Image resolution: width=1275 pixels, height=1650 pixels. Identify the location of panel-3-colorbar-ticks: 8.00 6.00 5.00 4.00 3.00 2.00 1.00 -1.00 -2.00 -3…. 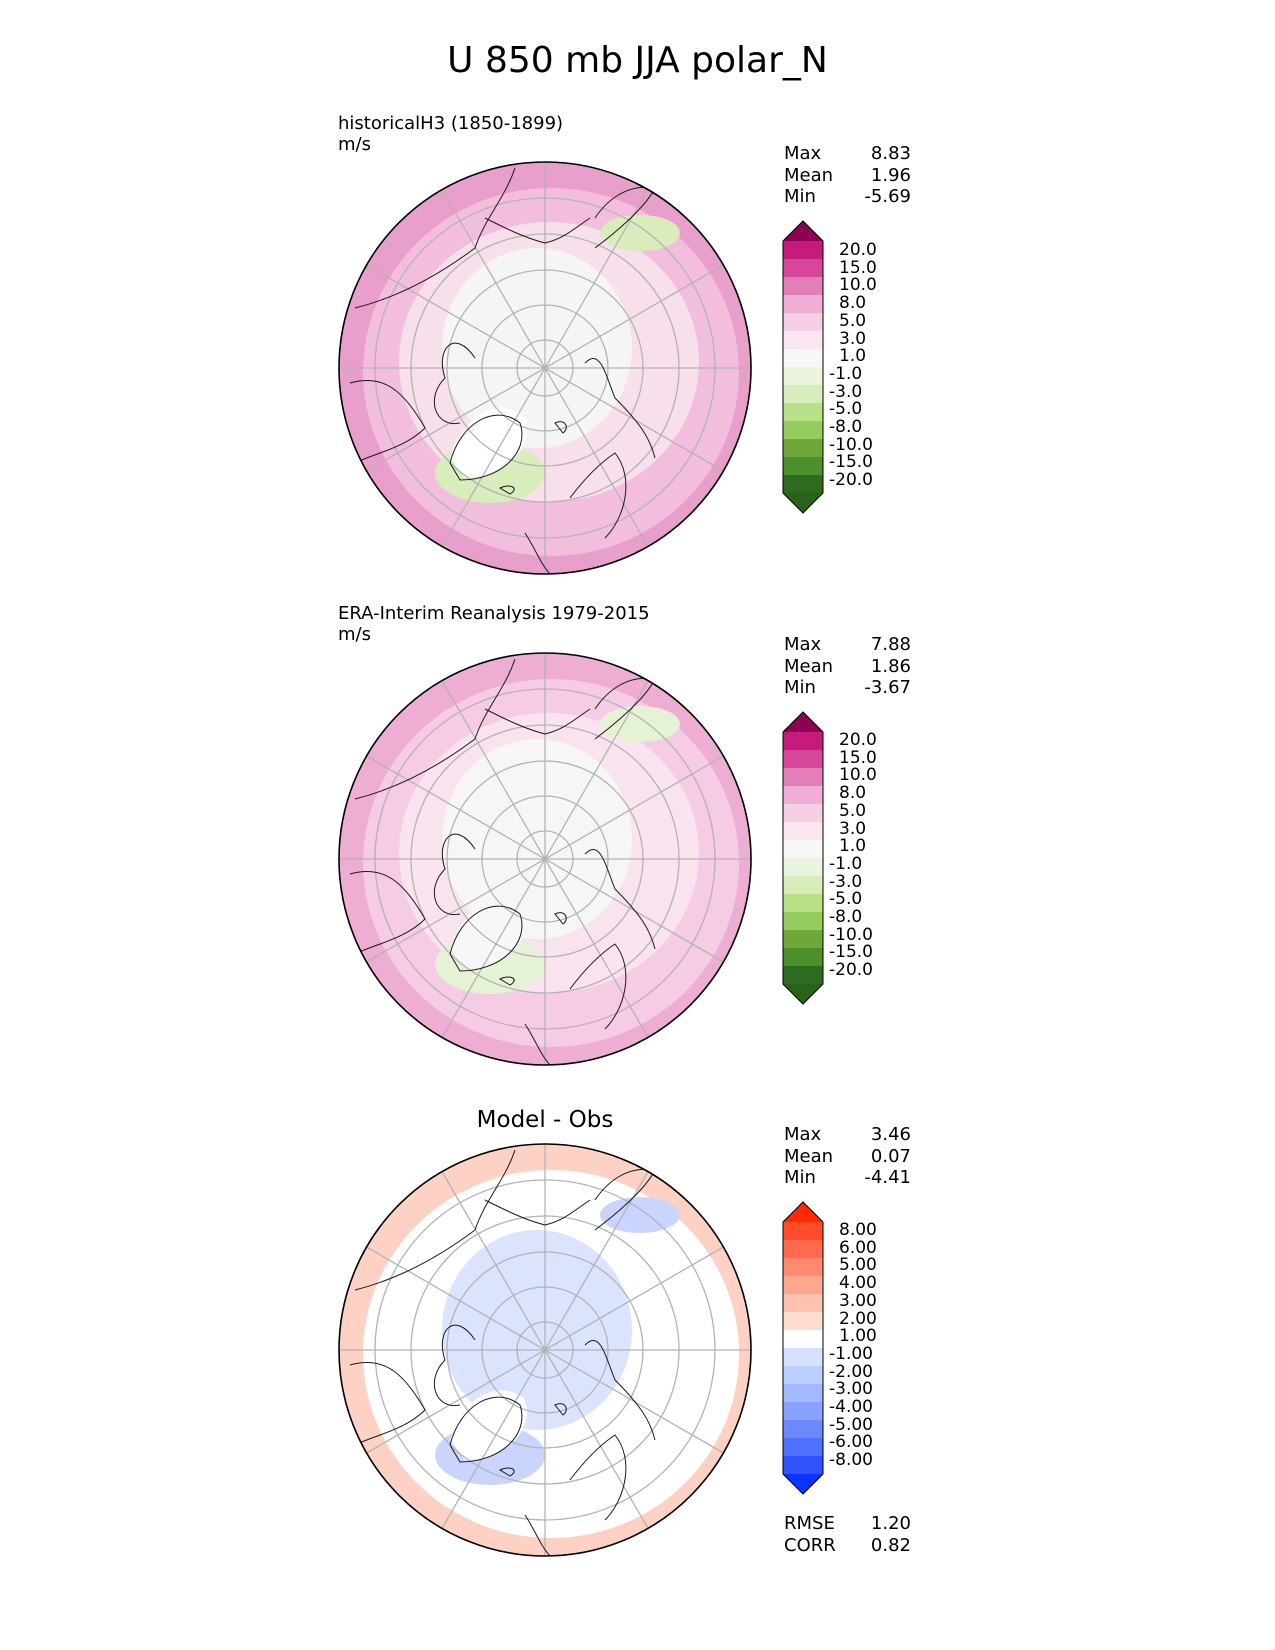
(853, 1346).